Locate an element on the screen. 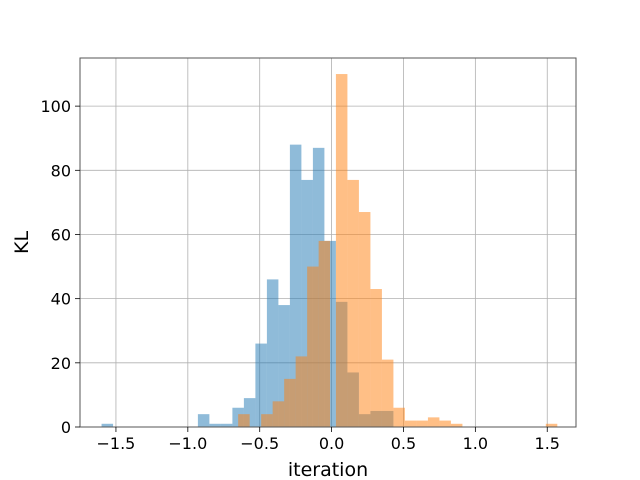 This screenshot has height=480, width=640. x-axis-label: iteration is located at coordinates (328, 469).